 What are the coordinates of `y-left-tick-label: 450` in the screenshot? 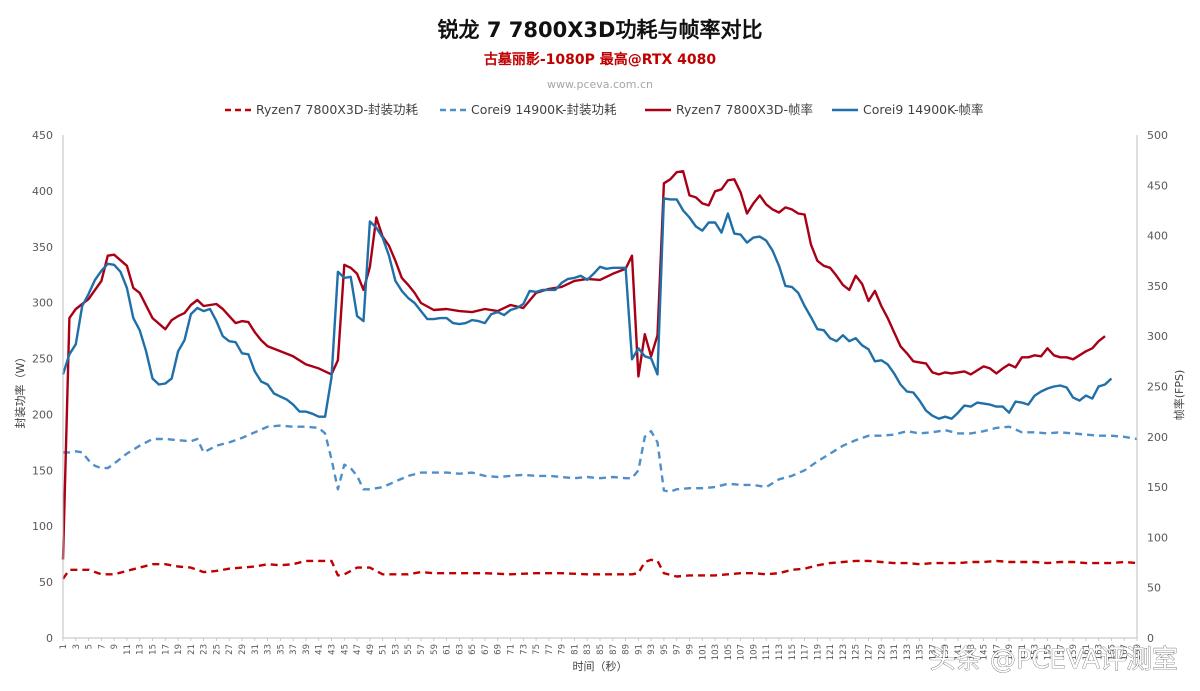 It's located at (42, 135).